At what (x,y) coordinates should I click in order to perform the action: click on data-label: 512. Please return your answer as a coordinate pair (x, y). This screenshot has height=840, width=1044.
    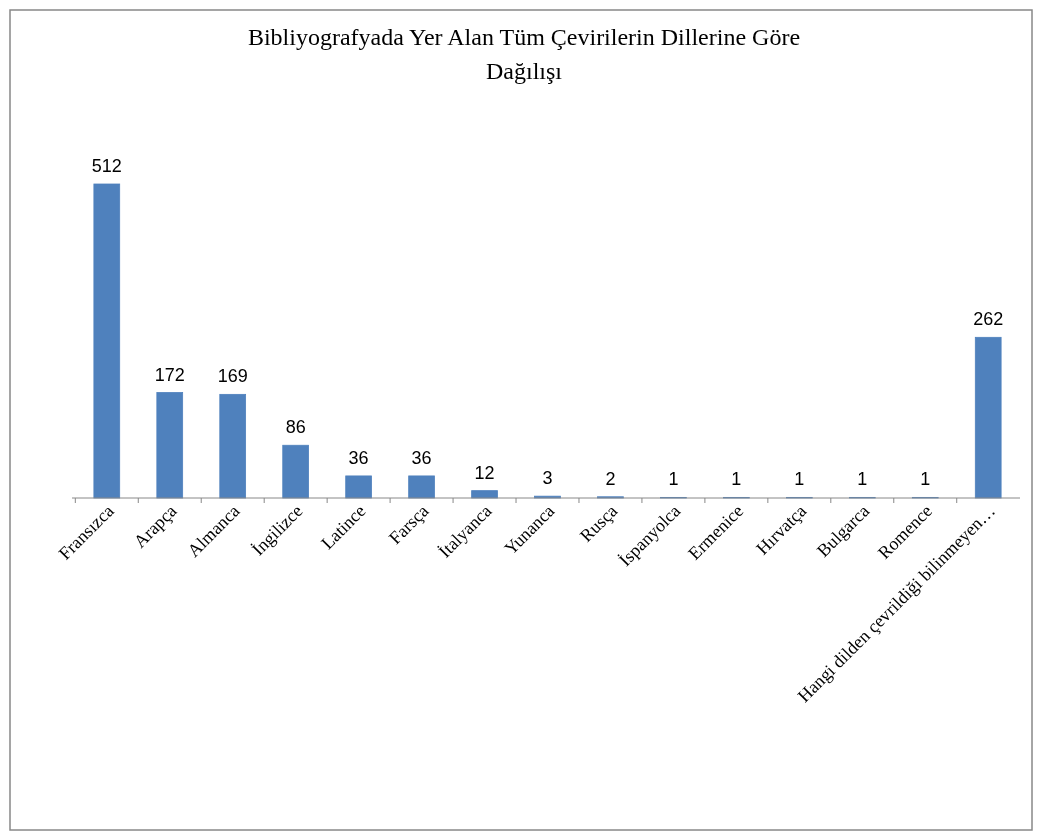
    Looking at the image, I should click on (106, 166).